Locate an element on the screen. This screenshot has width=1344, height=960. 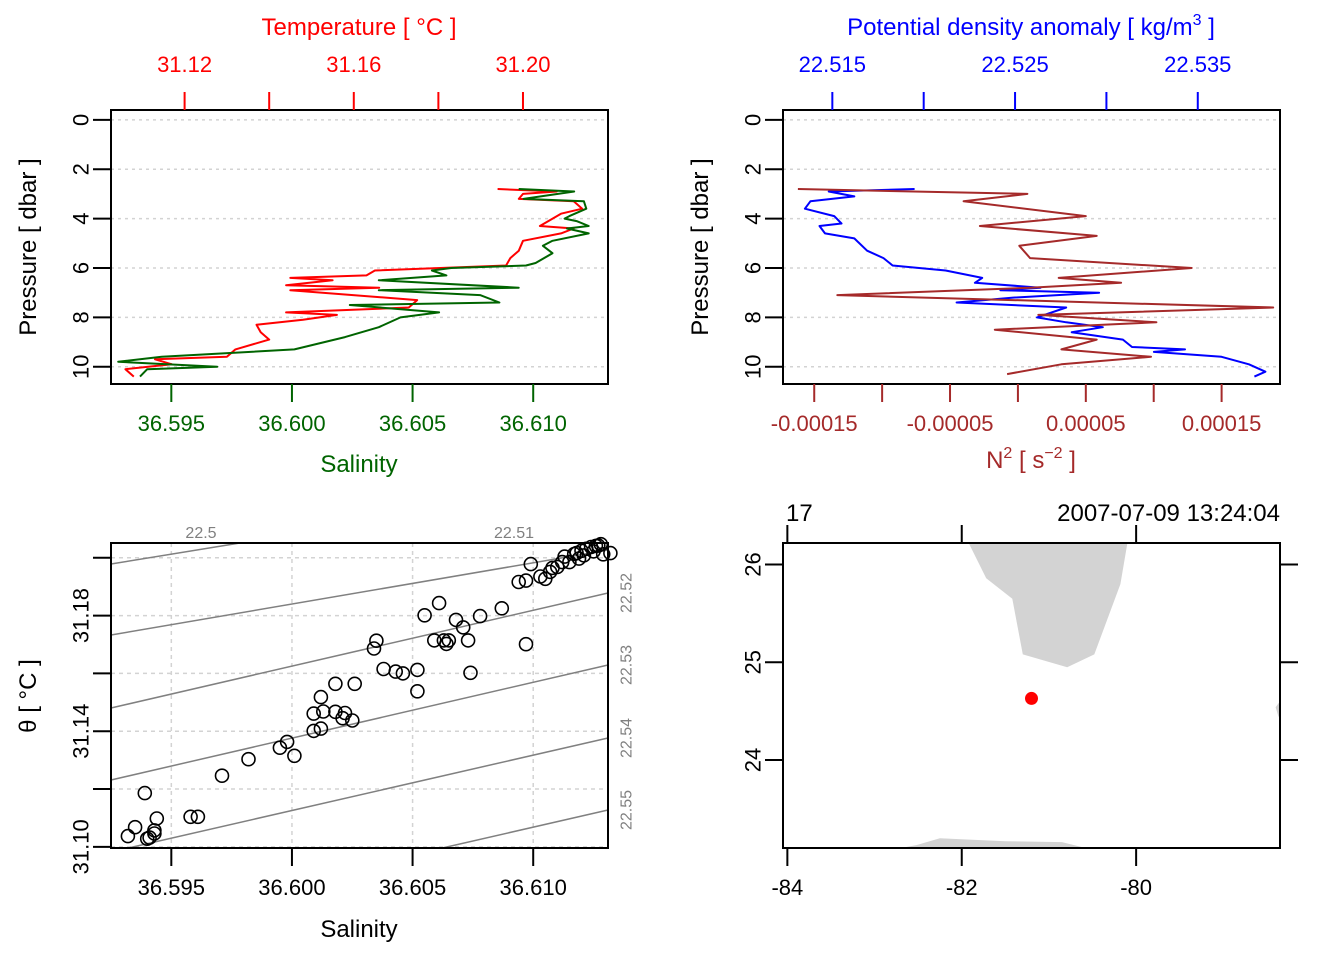
ts-points is located at coordinates (369, 691).